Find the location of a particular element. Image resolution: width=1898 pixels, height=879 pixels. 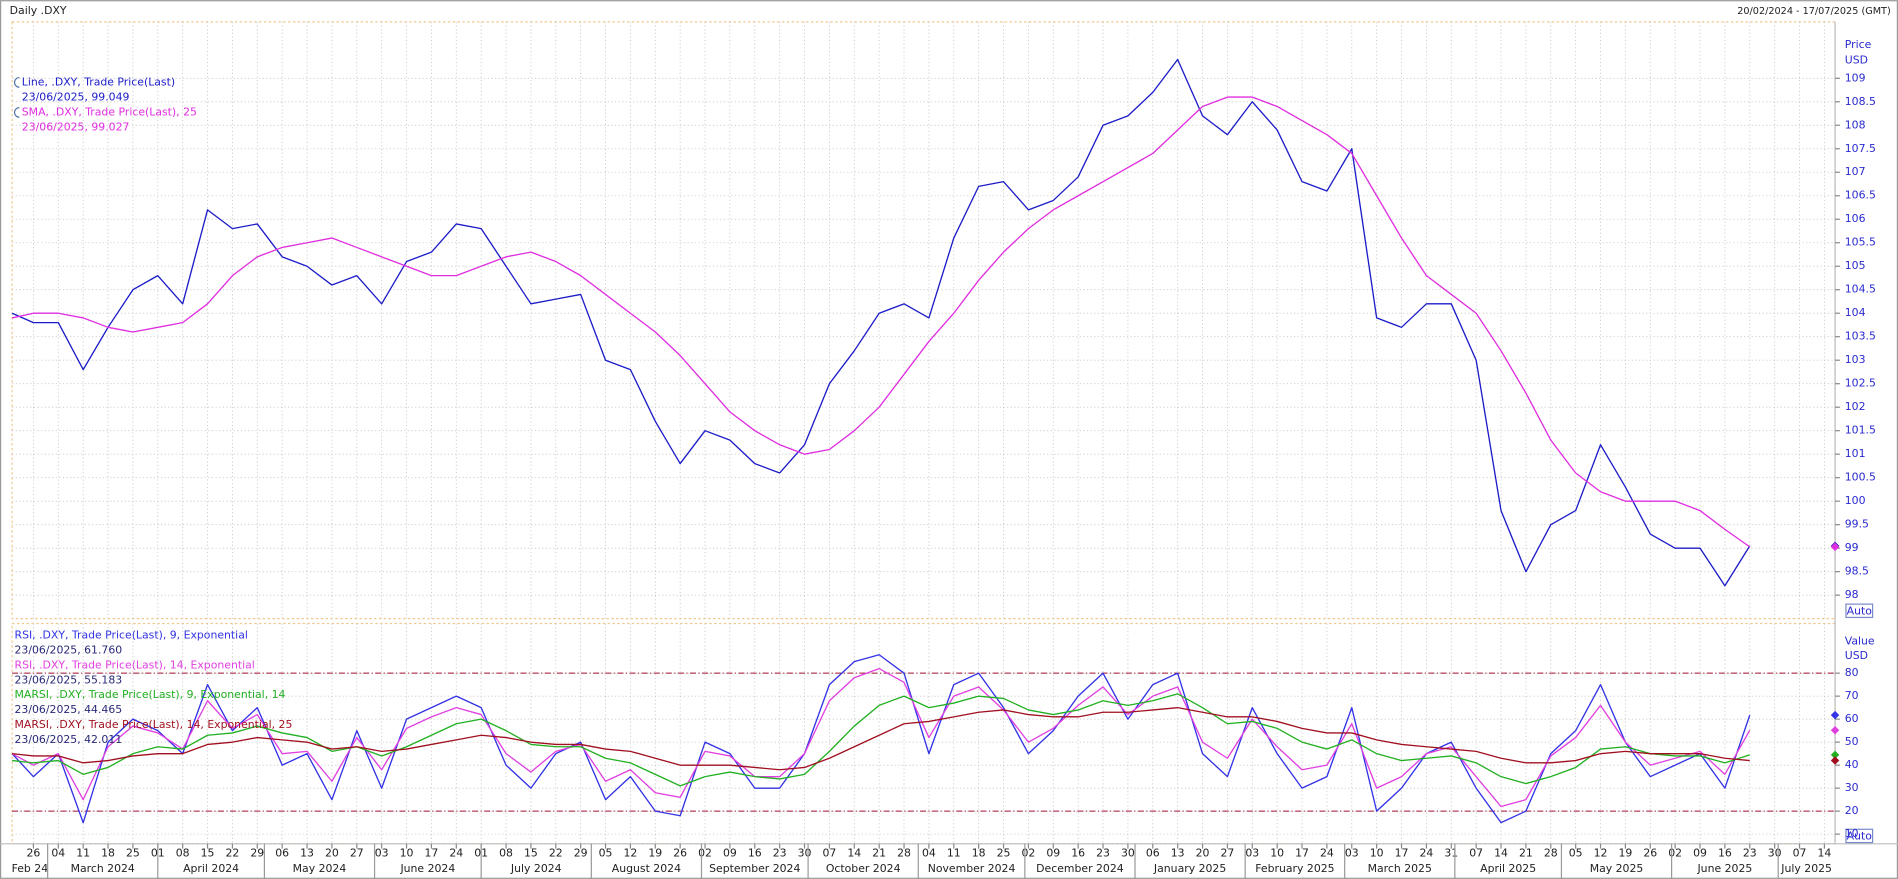

y-tick-label: 99 is located at coordinates (1852, 547).